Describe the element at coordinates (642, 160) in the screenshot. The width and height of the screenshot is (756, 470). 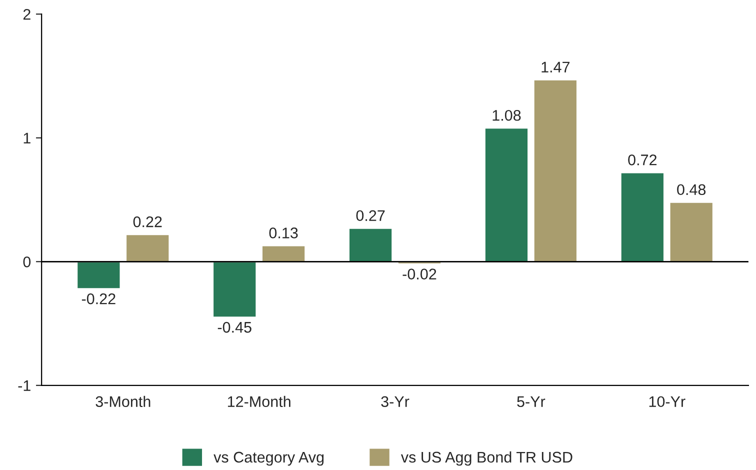
I see `data-label: 0.72` at that location.